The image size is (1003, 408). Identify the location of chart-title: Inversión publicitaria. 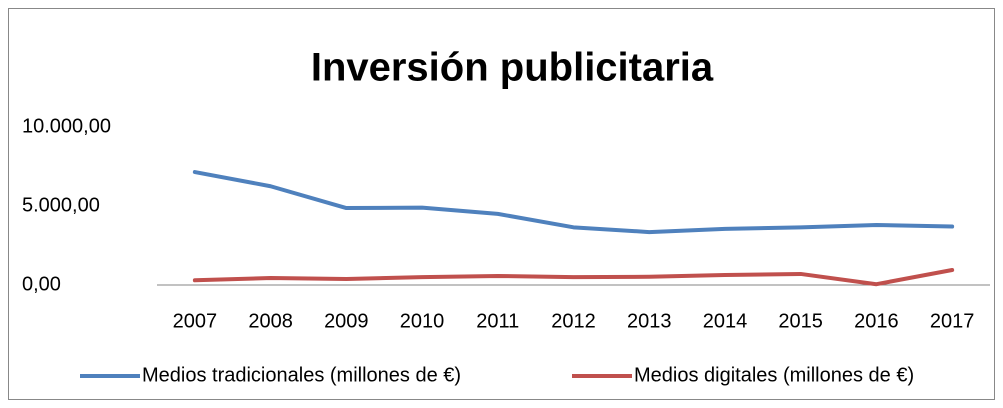
(512, 68).